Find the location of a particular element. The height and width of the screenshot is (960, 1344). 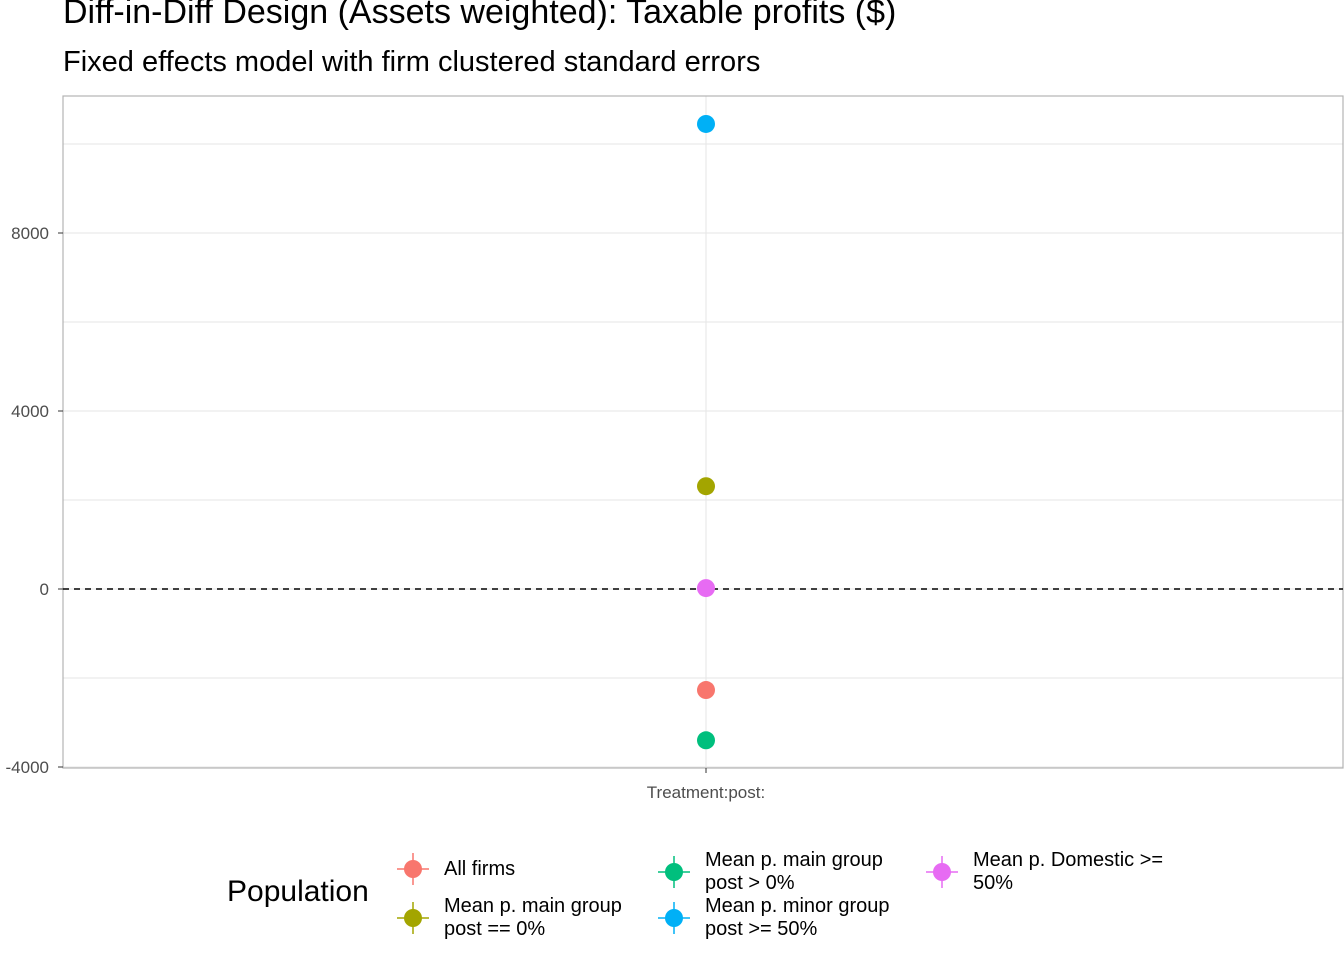

legend-item: All firms is located at coordinates (454, 869).